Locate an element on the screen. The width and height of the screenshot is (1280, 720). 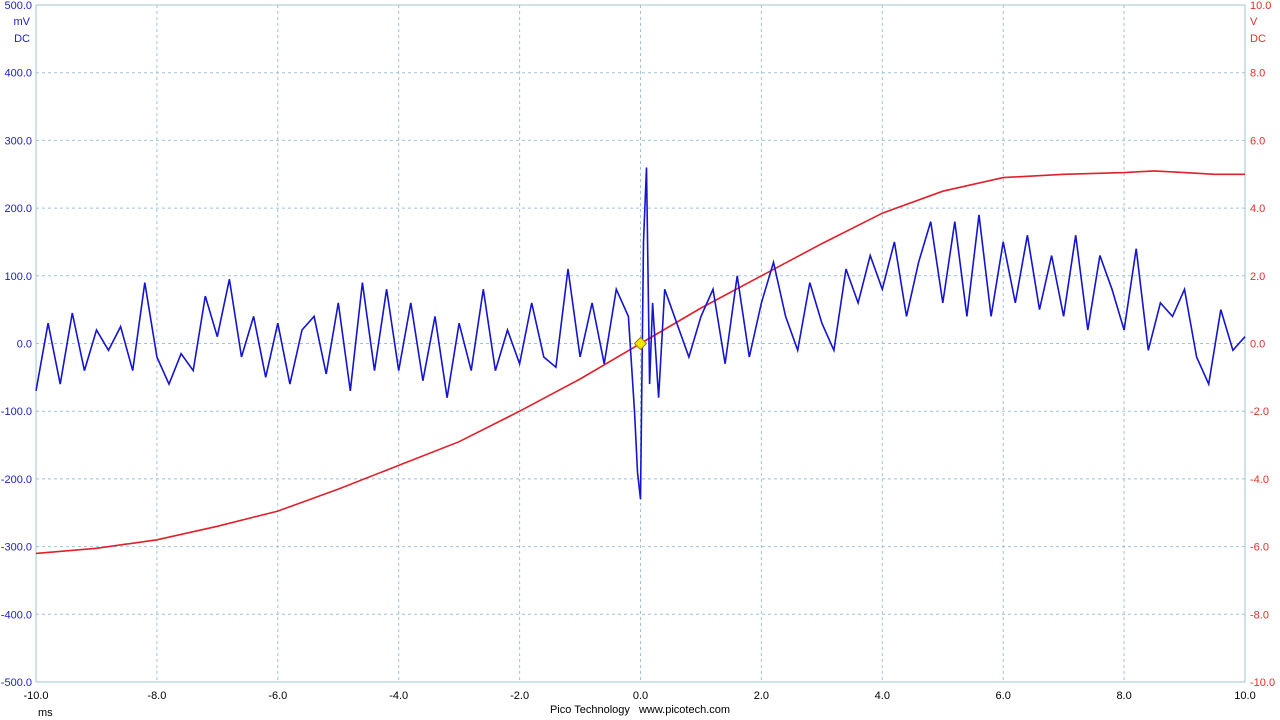
x-tick-label: 8.0 is located at coordinates (1123, 696).